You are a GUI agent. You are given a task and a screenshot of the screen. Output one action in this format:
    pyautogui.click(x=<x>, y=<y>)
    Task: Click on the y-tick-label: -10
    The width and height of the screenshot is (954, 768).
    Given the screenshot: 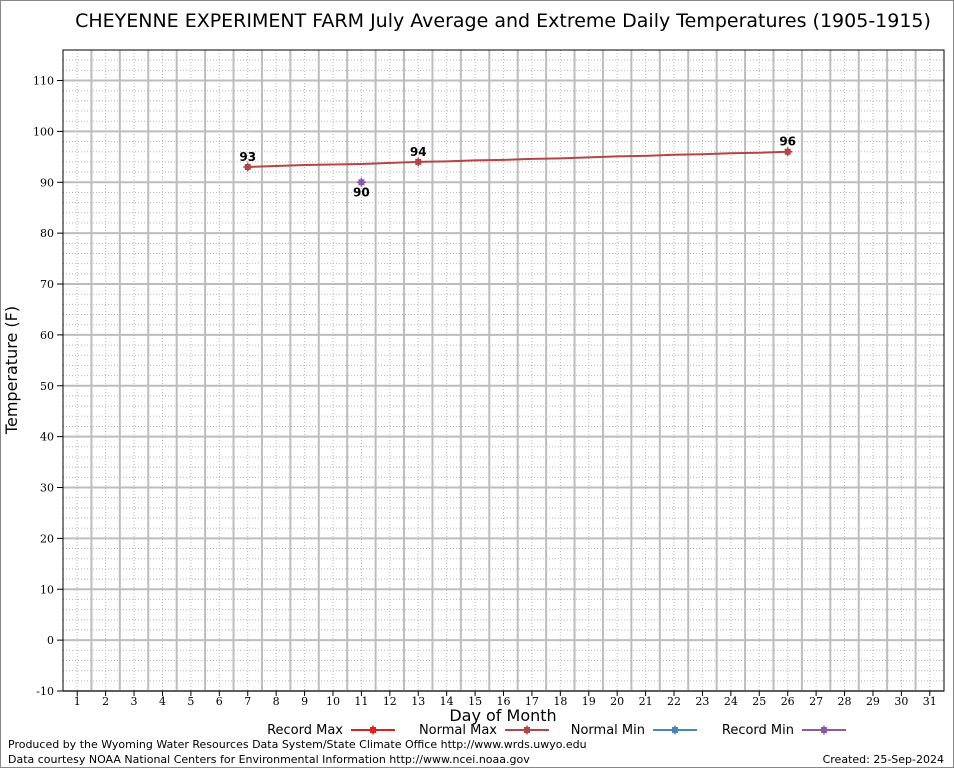 What is the action you would take?
    pyautogui.click(x=45, y=691)
    